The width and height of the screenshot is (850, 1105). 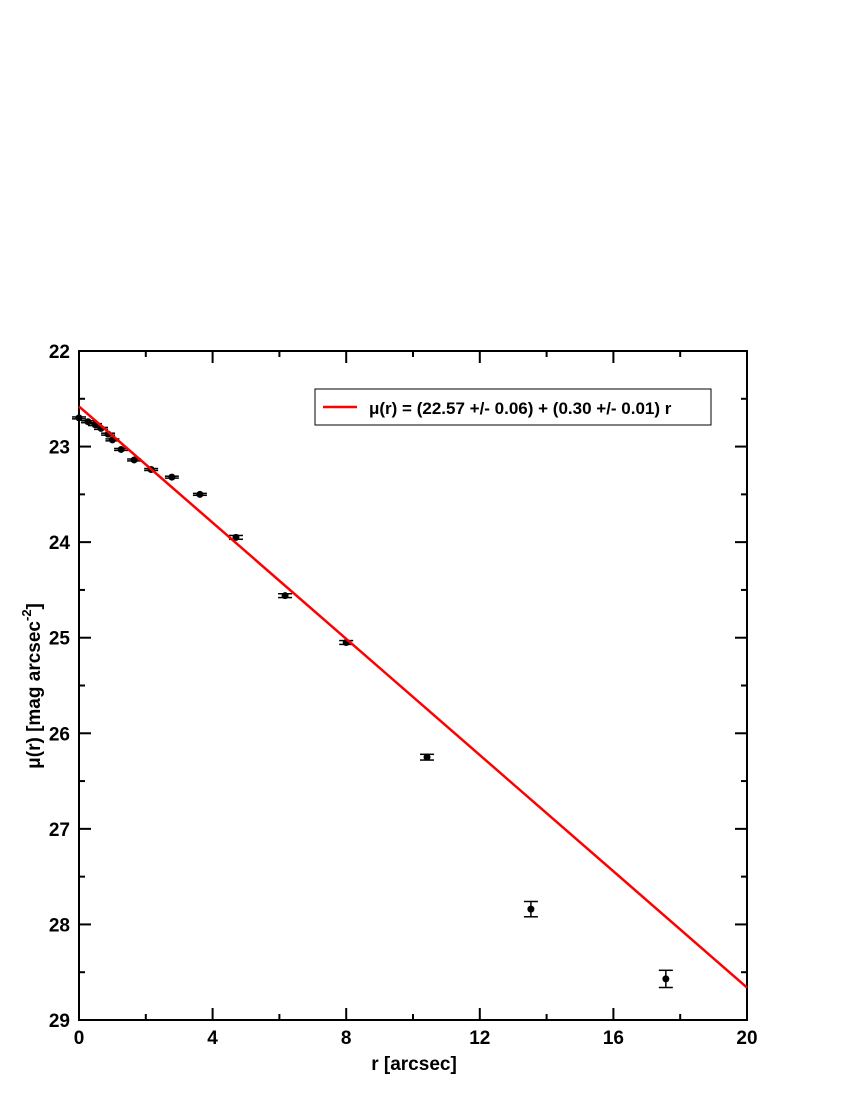 I want to click on y-tick-label: 27, so click(x=59, y=830).